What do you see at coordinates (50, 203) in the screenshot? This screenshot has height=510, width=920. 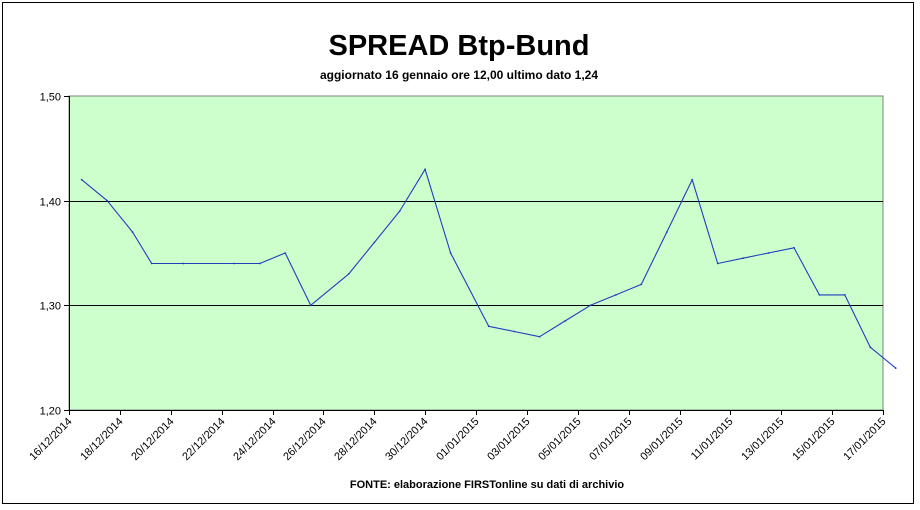 I see `y-tick-label: 1,40` at bounding box center [50, 203].